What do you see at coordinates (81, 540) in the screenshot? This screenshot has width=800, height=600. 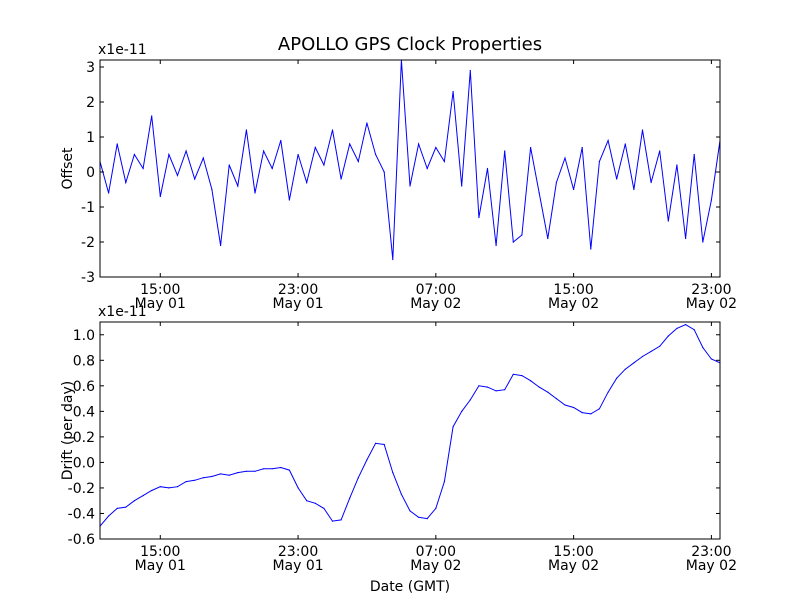 I see `drift-ytick-label: -0.6` at bounding box center [81, 540].